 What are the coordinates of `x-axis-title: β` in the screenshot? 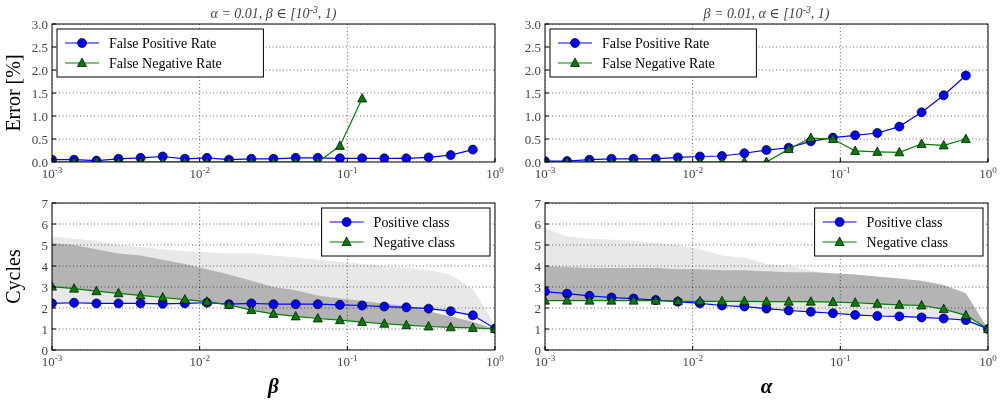 It's located at (273, 386).